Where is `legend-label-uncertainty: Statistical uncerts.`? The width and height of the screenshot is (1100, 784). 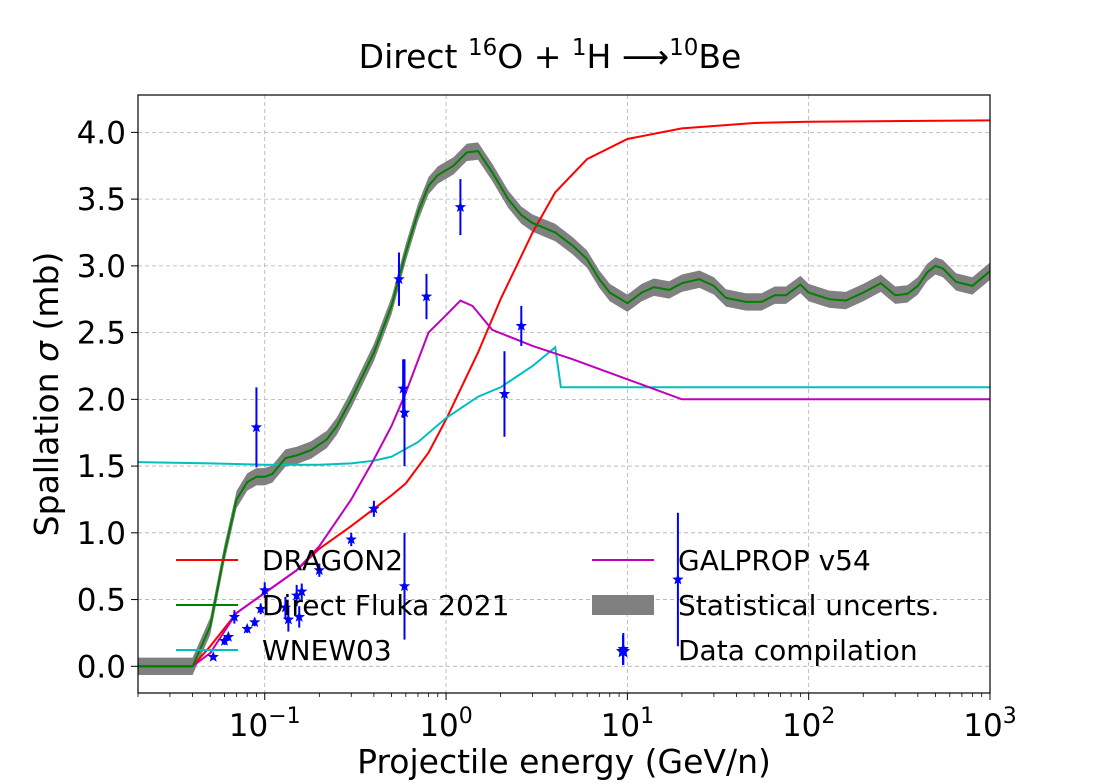
legend-label-uncertainty: Statistical uncerts. is located at coordinates (808, 605).